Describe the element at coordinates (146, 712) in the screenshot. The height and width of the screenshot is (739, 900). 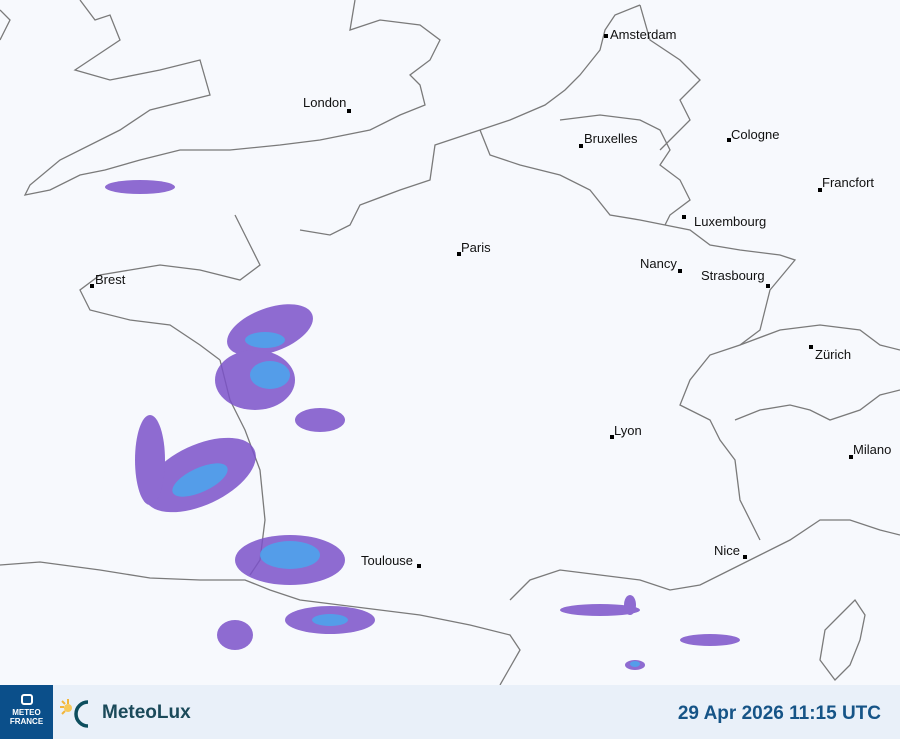
I see `meteolux-wordmark: MeteoLux` at that location.